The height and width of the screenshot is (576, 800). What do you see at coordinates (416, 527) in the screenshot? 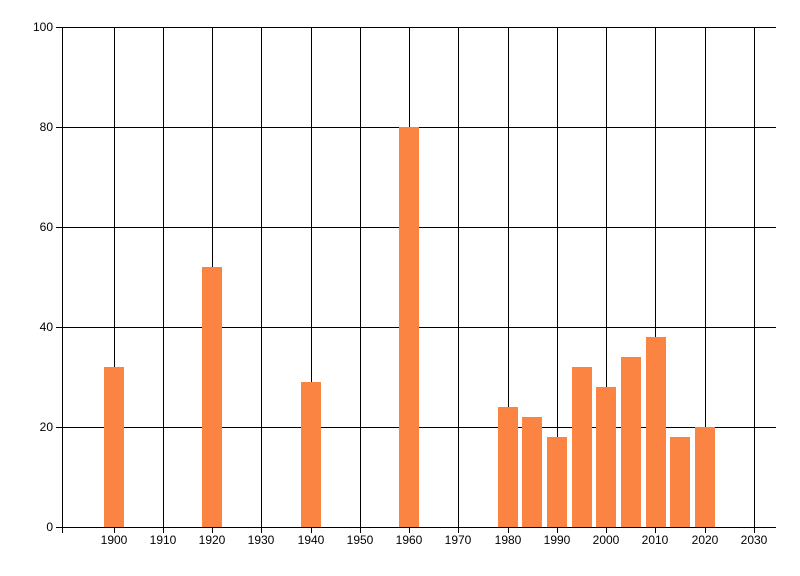
I see `x-axis-line` at bounding box center [416, 527].